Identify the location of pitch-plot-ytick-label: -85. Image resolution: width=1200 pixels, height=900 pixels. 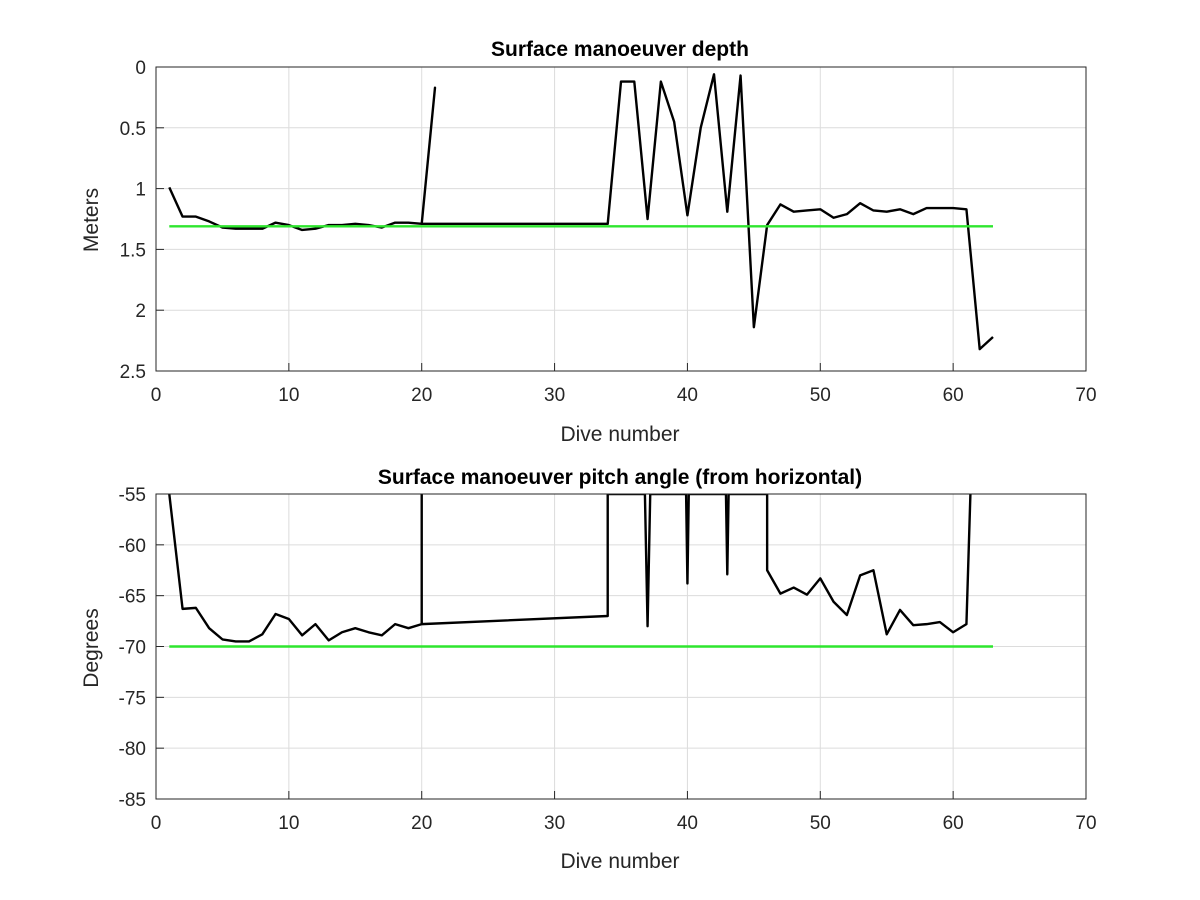
(132, 800).